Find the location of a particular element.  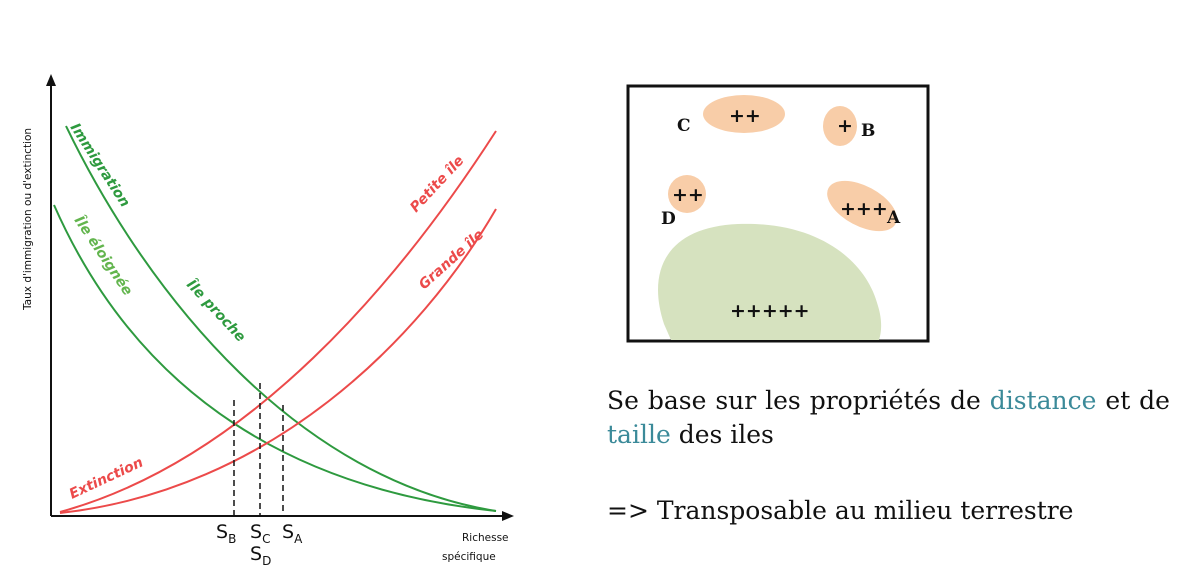

x-axis-title-line2: spécifique is located at coordinates (469, 557).